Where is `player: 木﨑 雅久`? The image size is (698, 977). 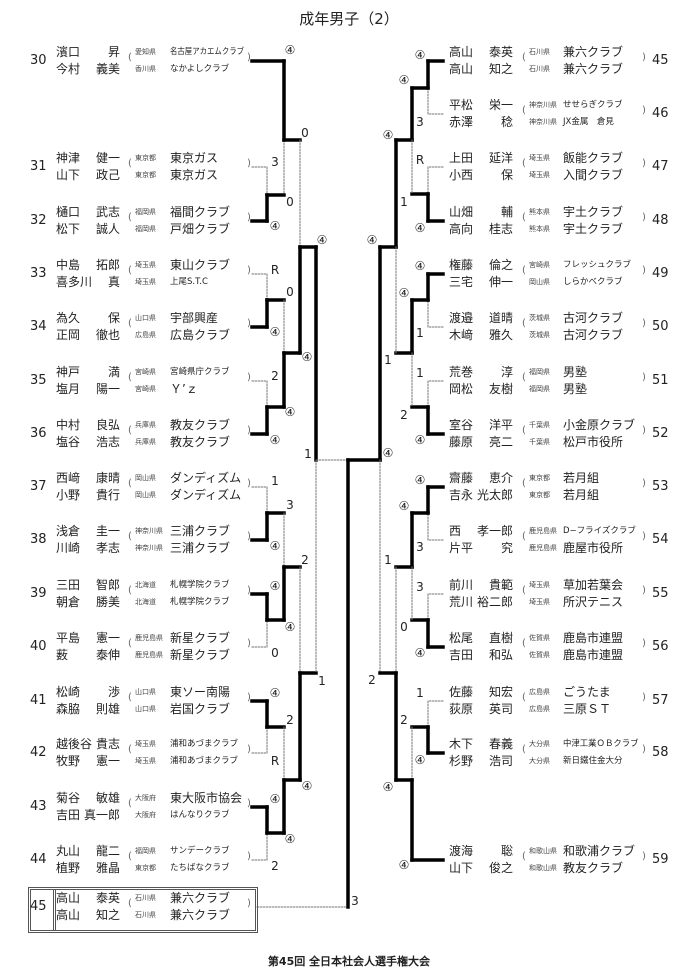 player: 木﨑 雅久 is located at coordinates (481, 335).